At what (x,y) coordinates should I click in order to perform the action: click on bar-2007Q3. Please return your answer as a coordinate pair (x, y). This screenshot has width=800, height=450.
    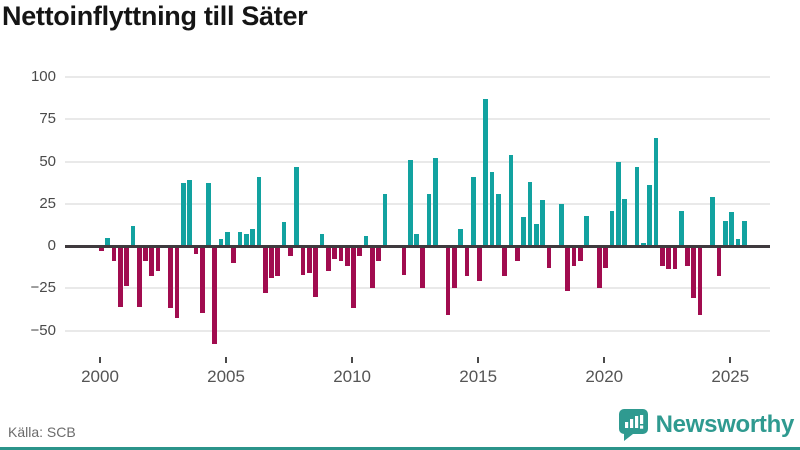
    Looking at the image, I should click on (290, 251).